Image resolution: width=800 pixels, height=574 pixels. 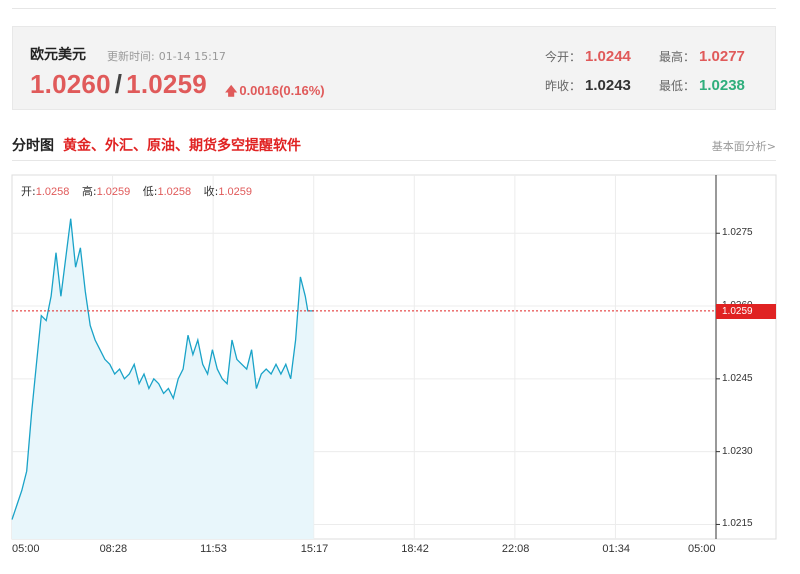 What do you see at coordinates (58, 55) in the screenshot?
I see `instrument-name: 欧元美元` at bounding box center [58, 55].